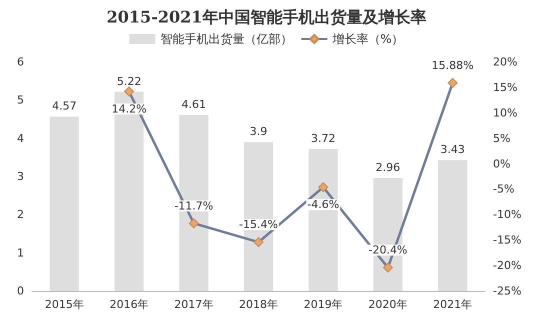 The height and width of the screenshot is (335, 533). I want to click on data-label: 3.9, so click(259, 131).